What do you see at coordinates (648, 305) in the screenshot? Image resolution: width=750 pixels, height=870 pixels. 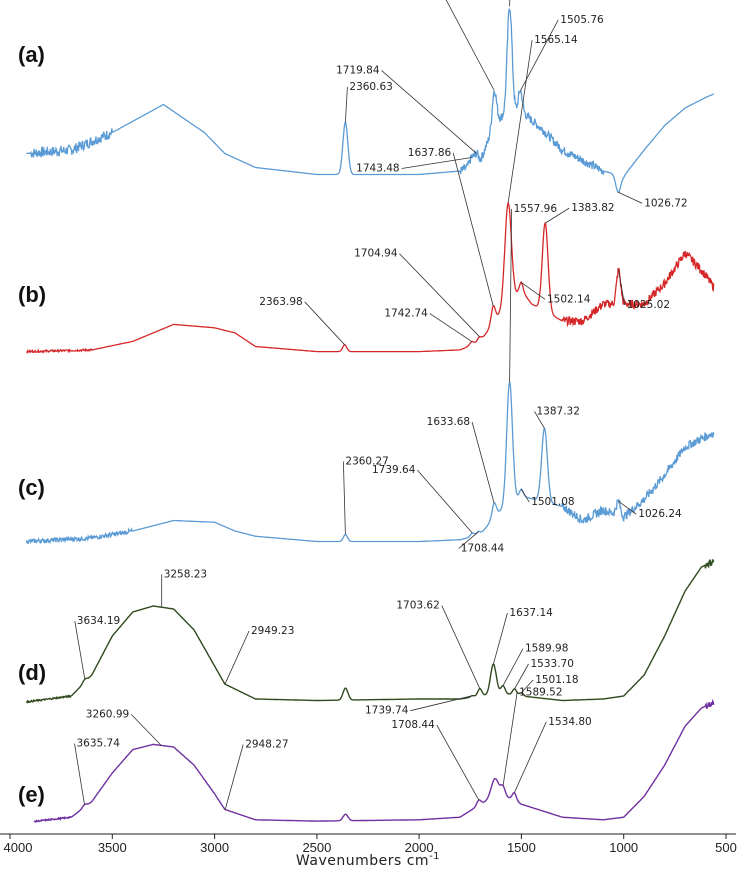 I see `peak-label: 1025.02` at bounding box center [648, 305].